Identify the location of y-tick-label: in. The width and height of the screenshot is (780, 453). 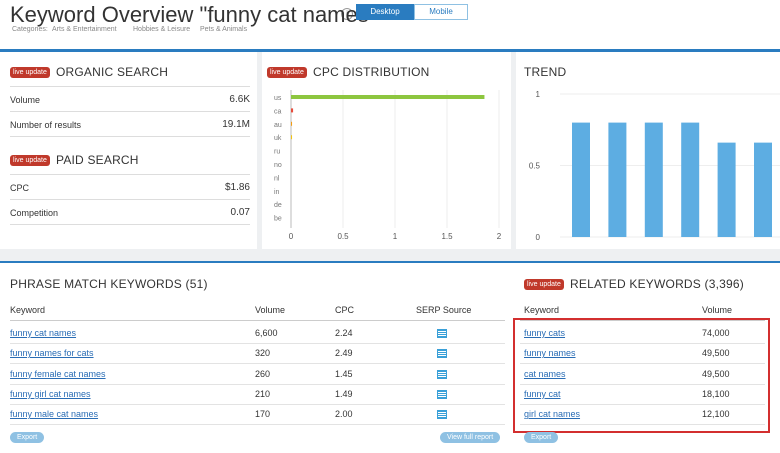
(277, 192).